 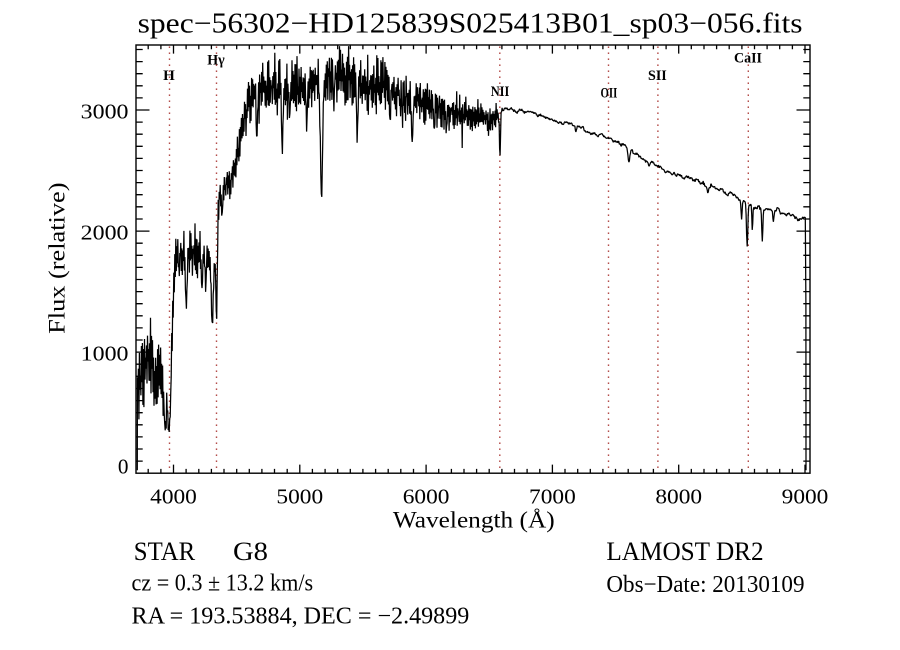 What do you see at coordinates (173, 497) in the screenshot?
I see `svg-text: 4000` at bounding box center [173, 497].